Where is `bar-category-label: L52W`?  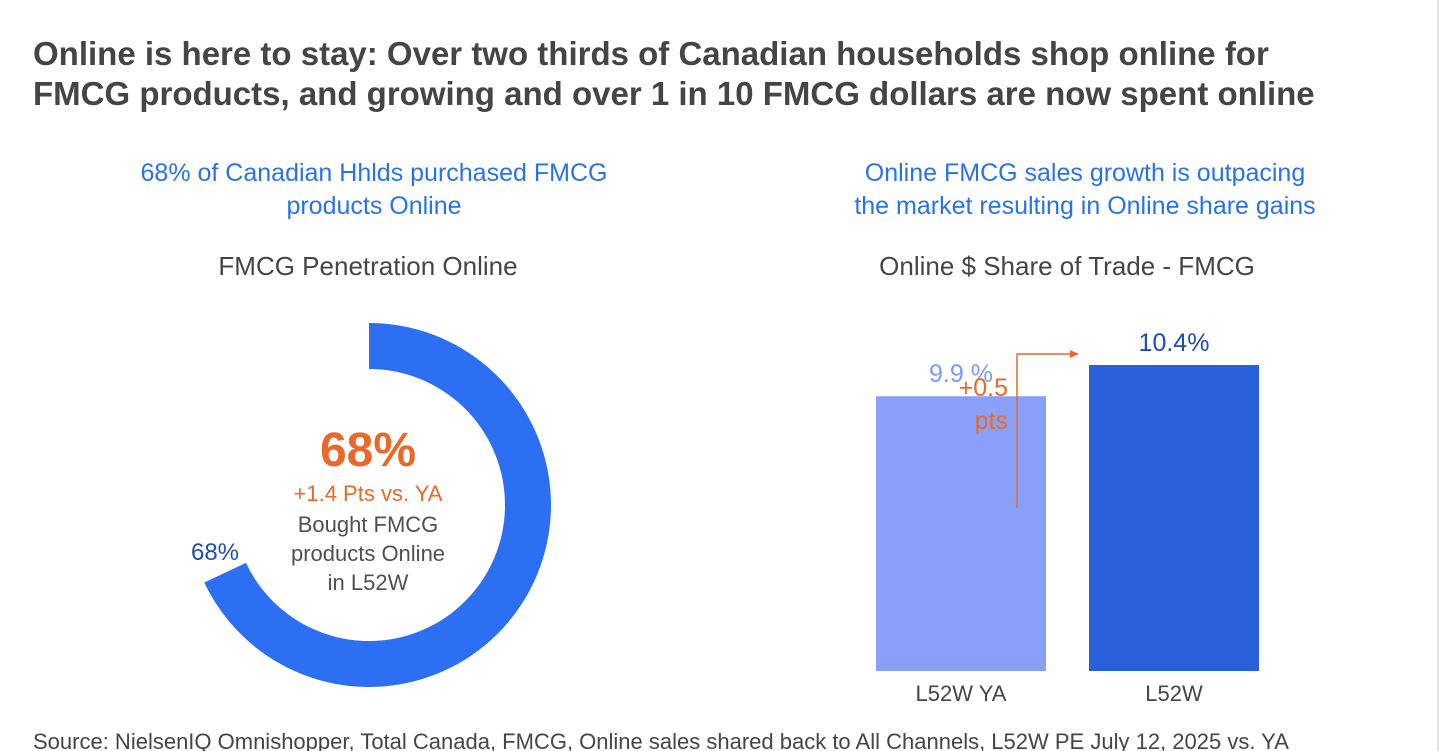 bar-category-label: L52W is located at coordinates (1174, 693).